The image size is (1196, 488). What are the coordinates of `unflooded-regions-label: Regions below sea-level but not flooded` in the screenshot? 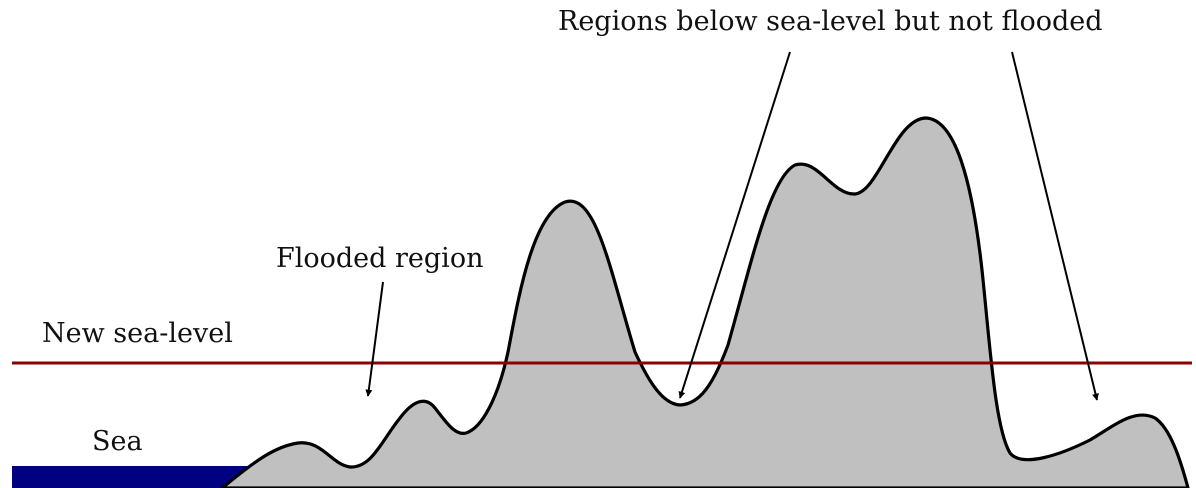 It's located at (830, 21).